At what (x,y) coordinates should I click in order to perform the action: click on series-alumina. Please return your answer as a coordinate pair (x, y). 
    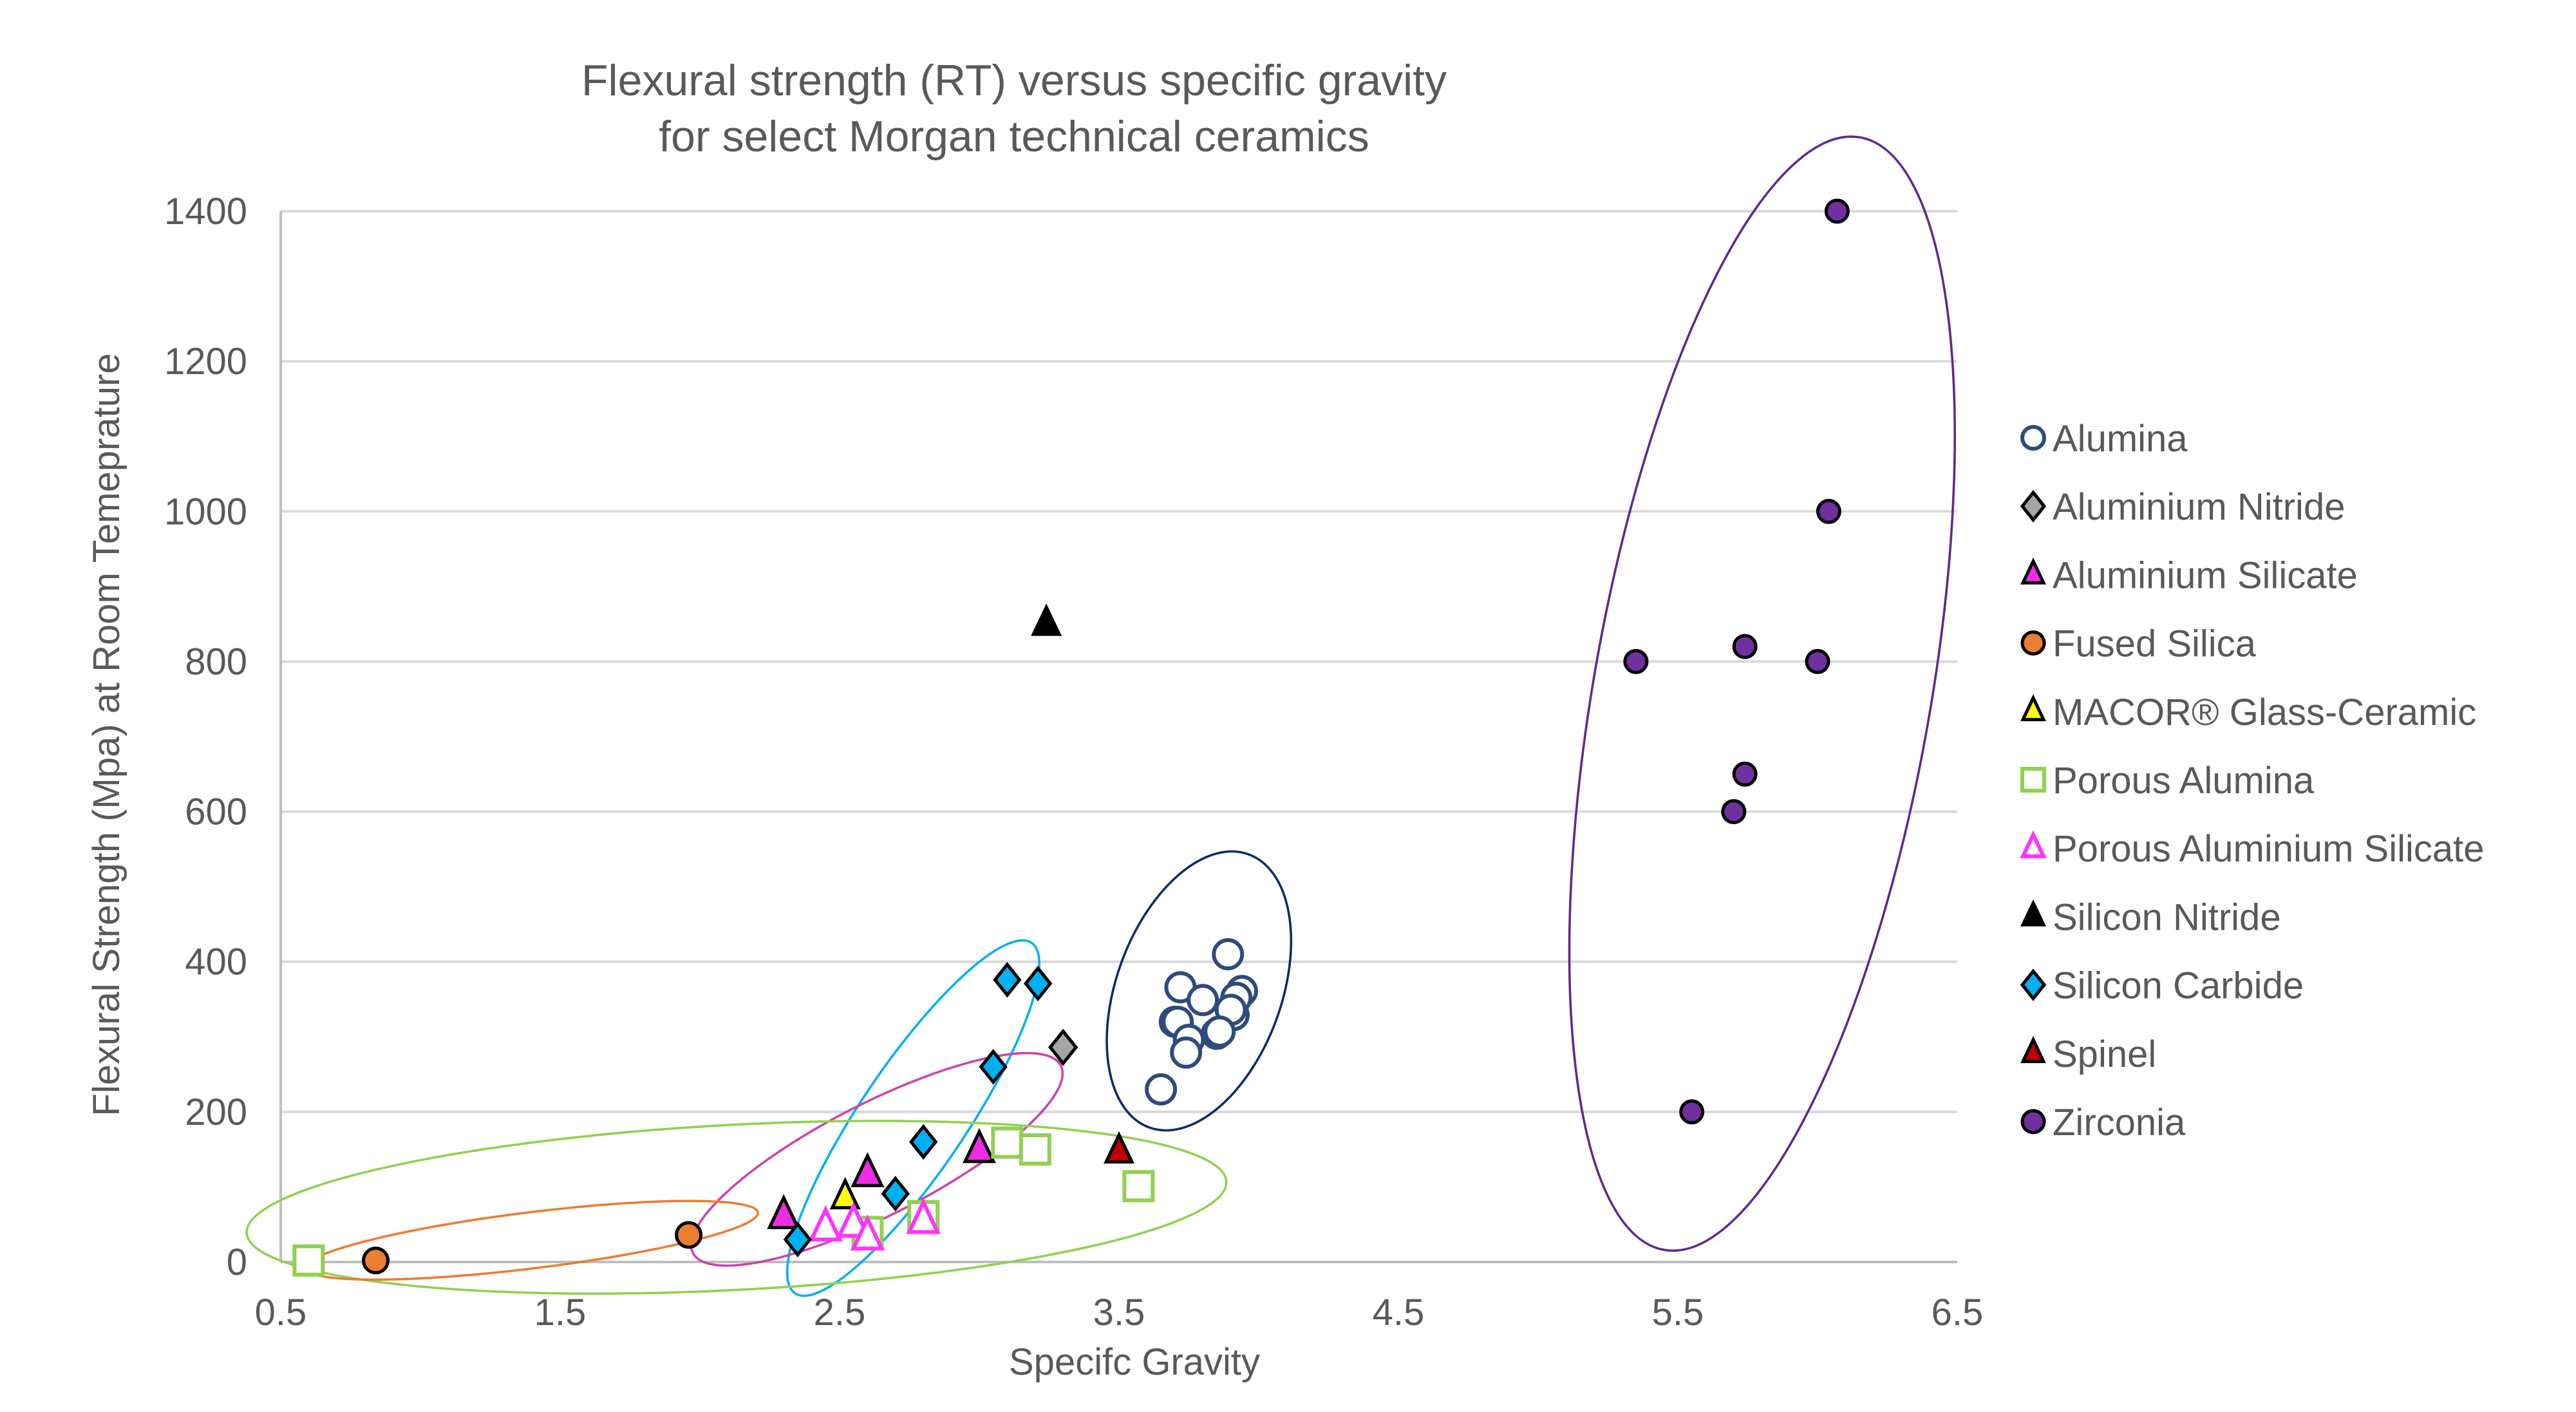
    Looking at the image, I should click on (1201, 1022).